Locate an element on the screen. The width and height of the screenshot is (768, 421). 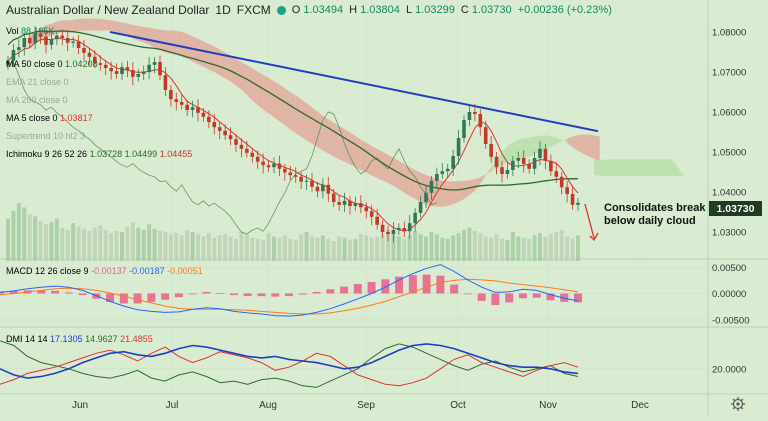
time-tick-label: Jul is located at coordinates (172, 405).